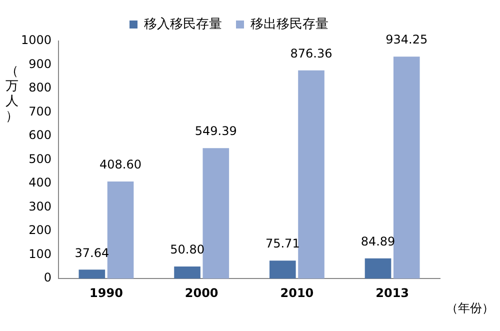  Describe the element at coordinates (40, 63) in the screenshot. I see `y-tick-label: 900` at that location.